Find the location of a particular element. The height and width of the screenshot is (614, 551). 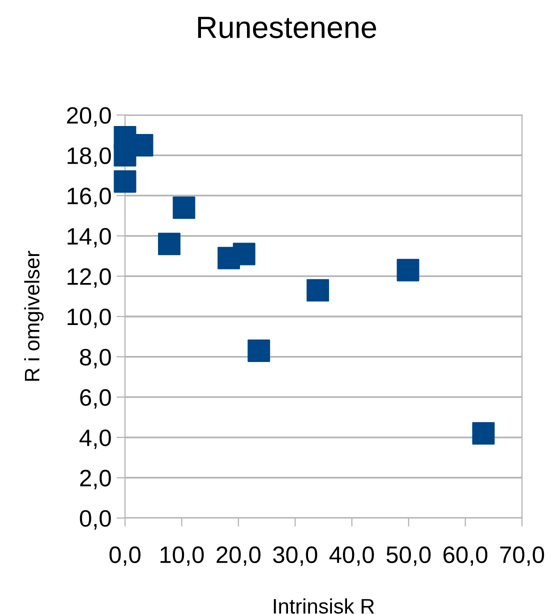

y-tick-label: 8,0 is located at coordinates (95, 358).